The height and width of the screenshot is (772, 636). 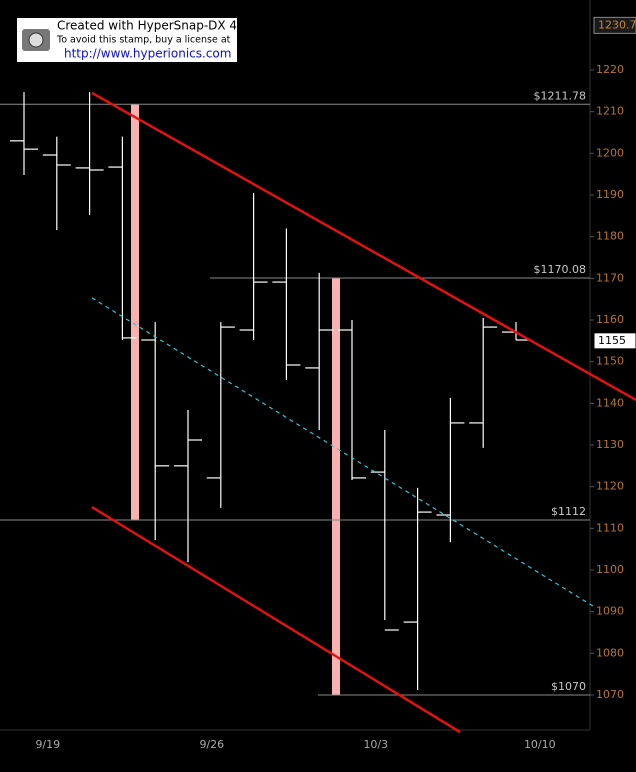 What do you see at coordinates (47, 744) in the screenshot?
I see `x-tick-label: 9/19` at bounding box center [47, 744].